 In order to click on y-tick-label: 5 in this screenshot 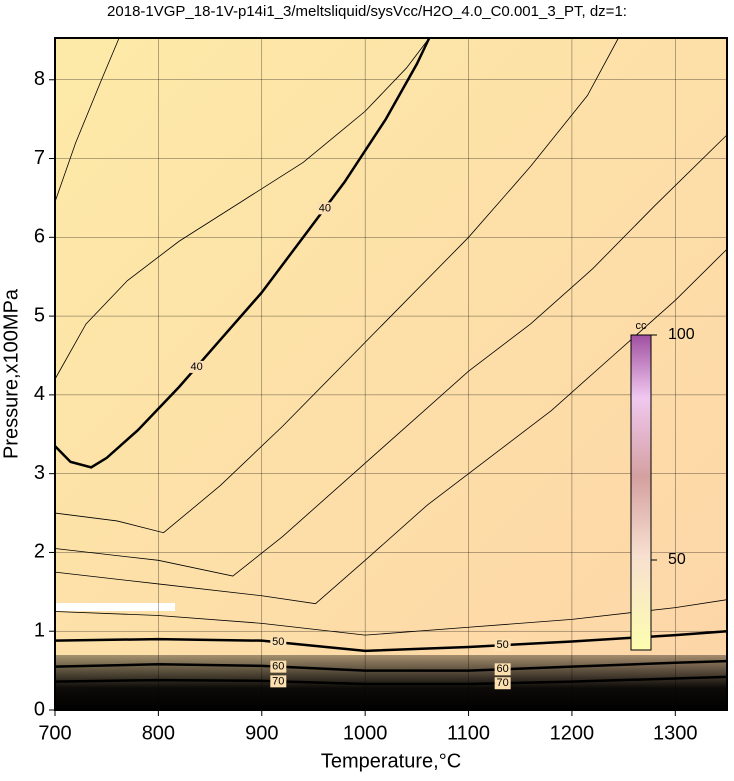, I will do `click(39, 315)`.